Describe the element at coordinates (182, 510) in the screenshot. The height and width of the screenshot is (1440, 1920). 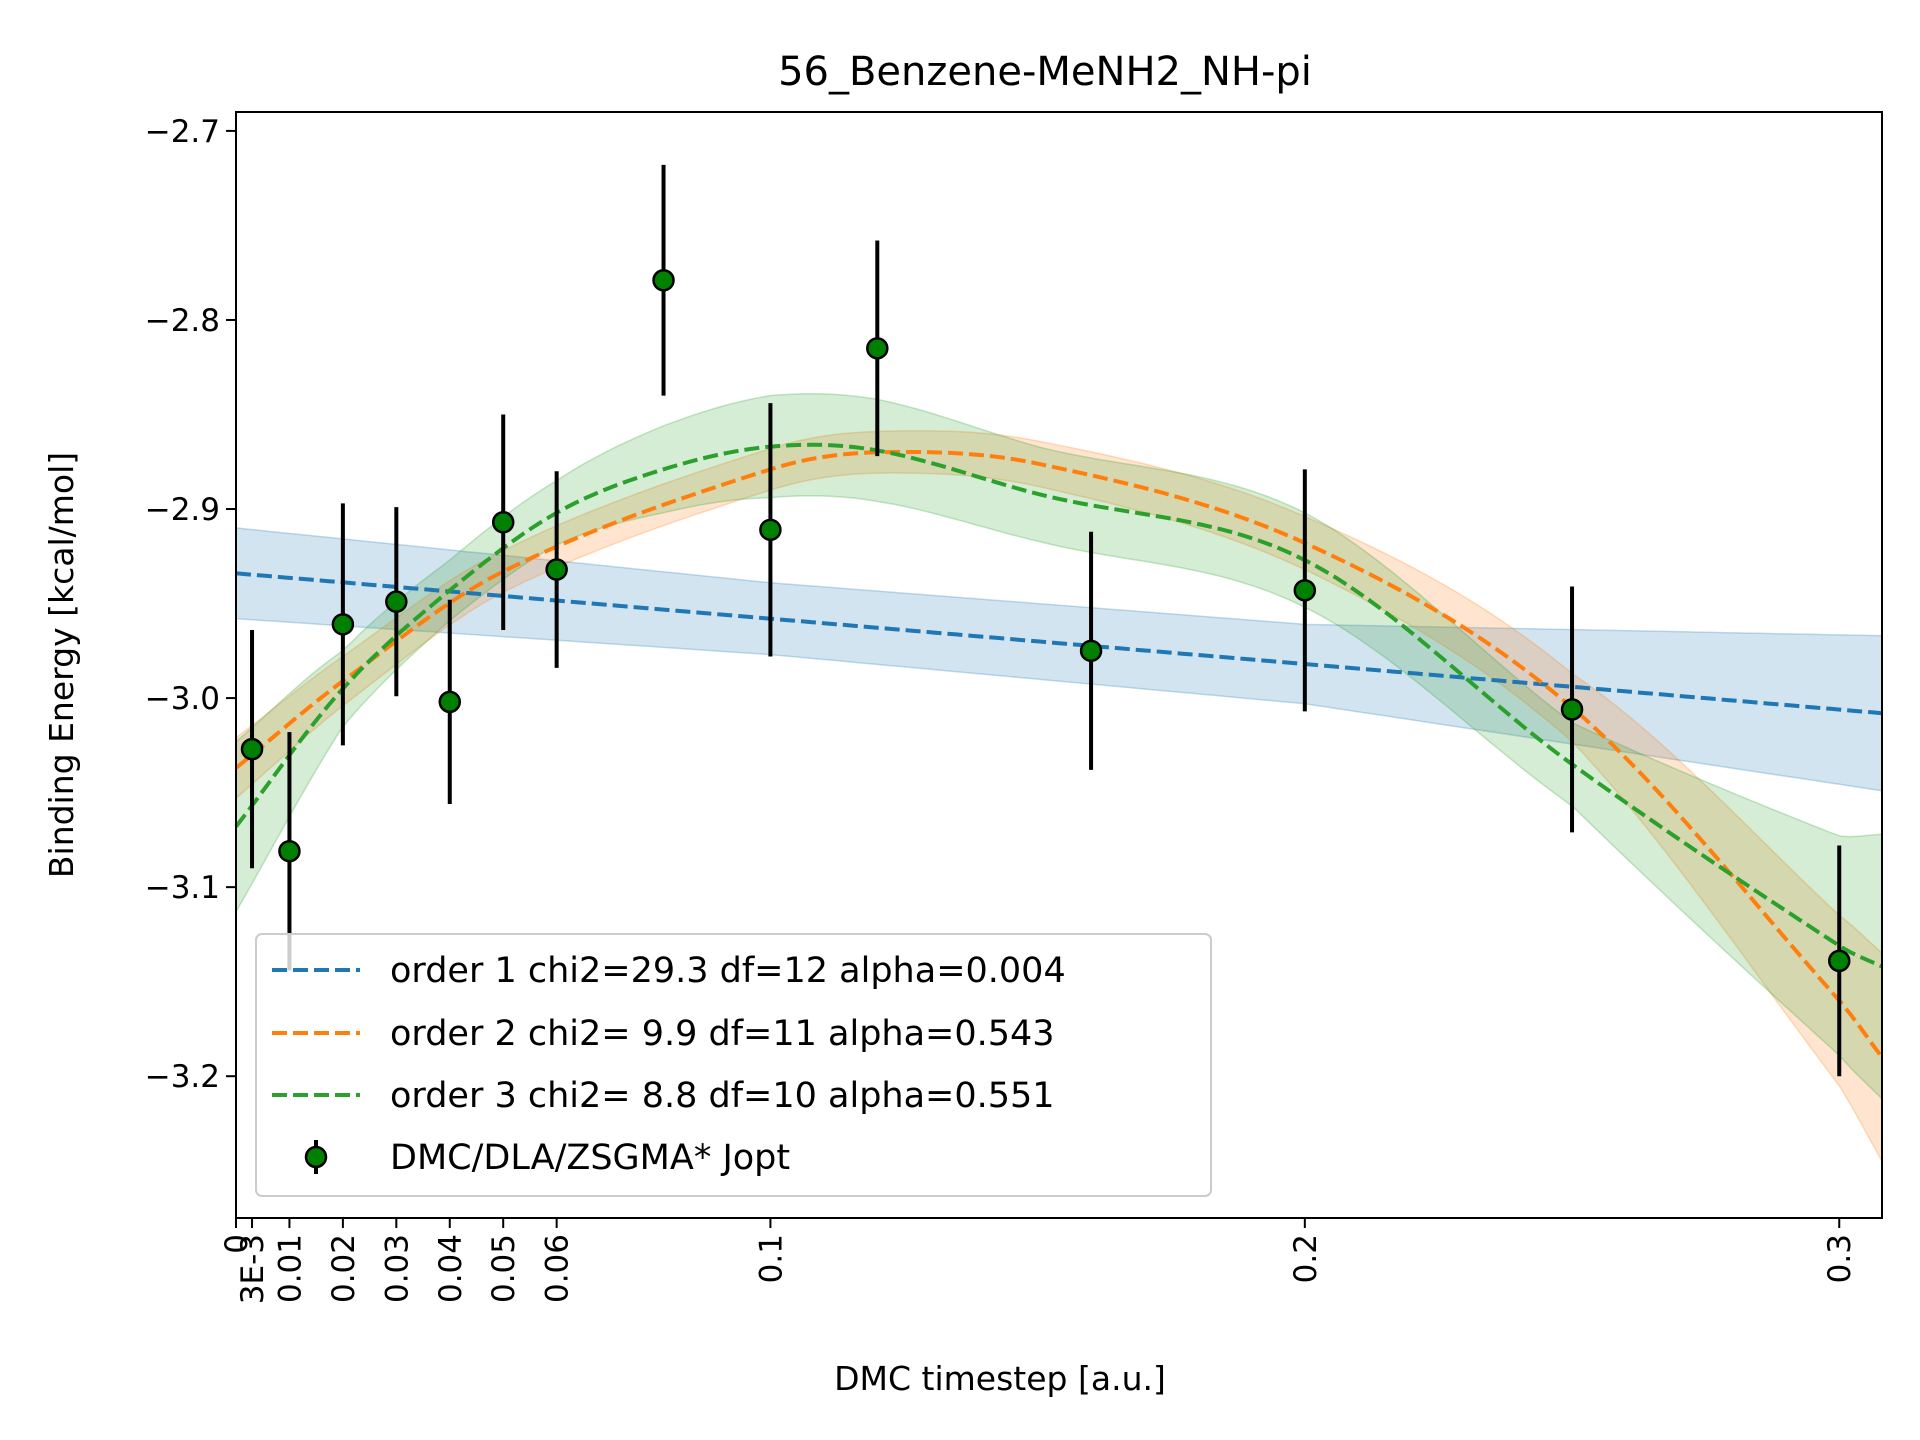
I see `y-tick-label: −2.9` at that location.